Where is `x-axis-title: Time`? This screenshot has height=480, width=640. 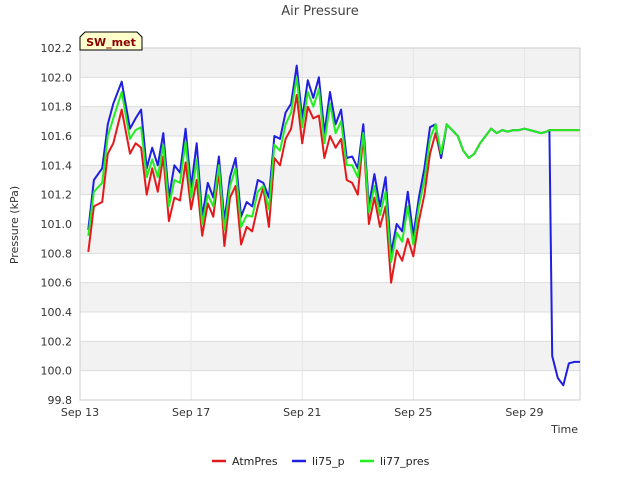 x-axis-title: Time is located at coordinates (564, 429).